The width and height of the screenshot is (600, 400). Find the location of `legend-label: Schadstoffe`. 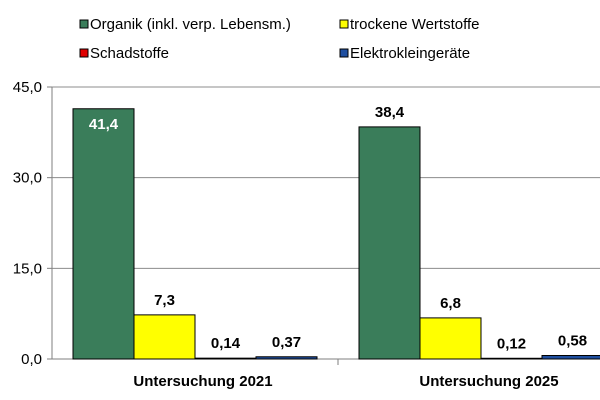

legend-label: Schadstoffe is located at coordinates (129, 53).